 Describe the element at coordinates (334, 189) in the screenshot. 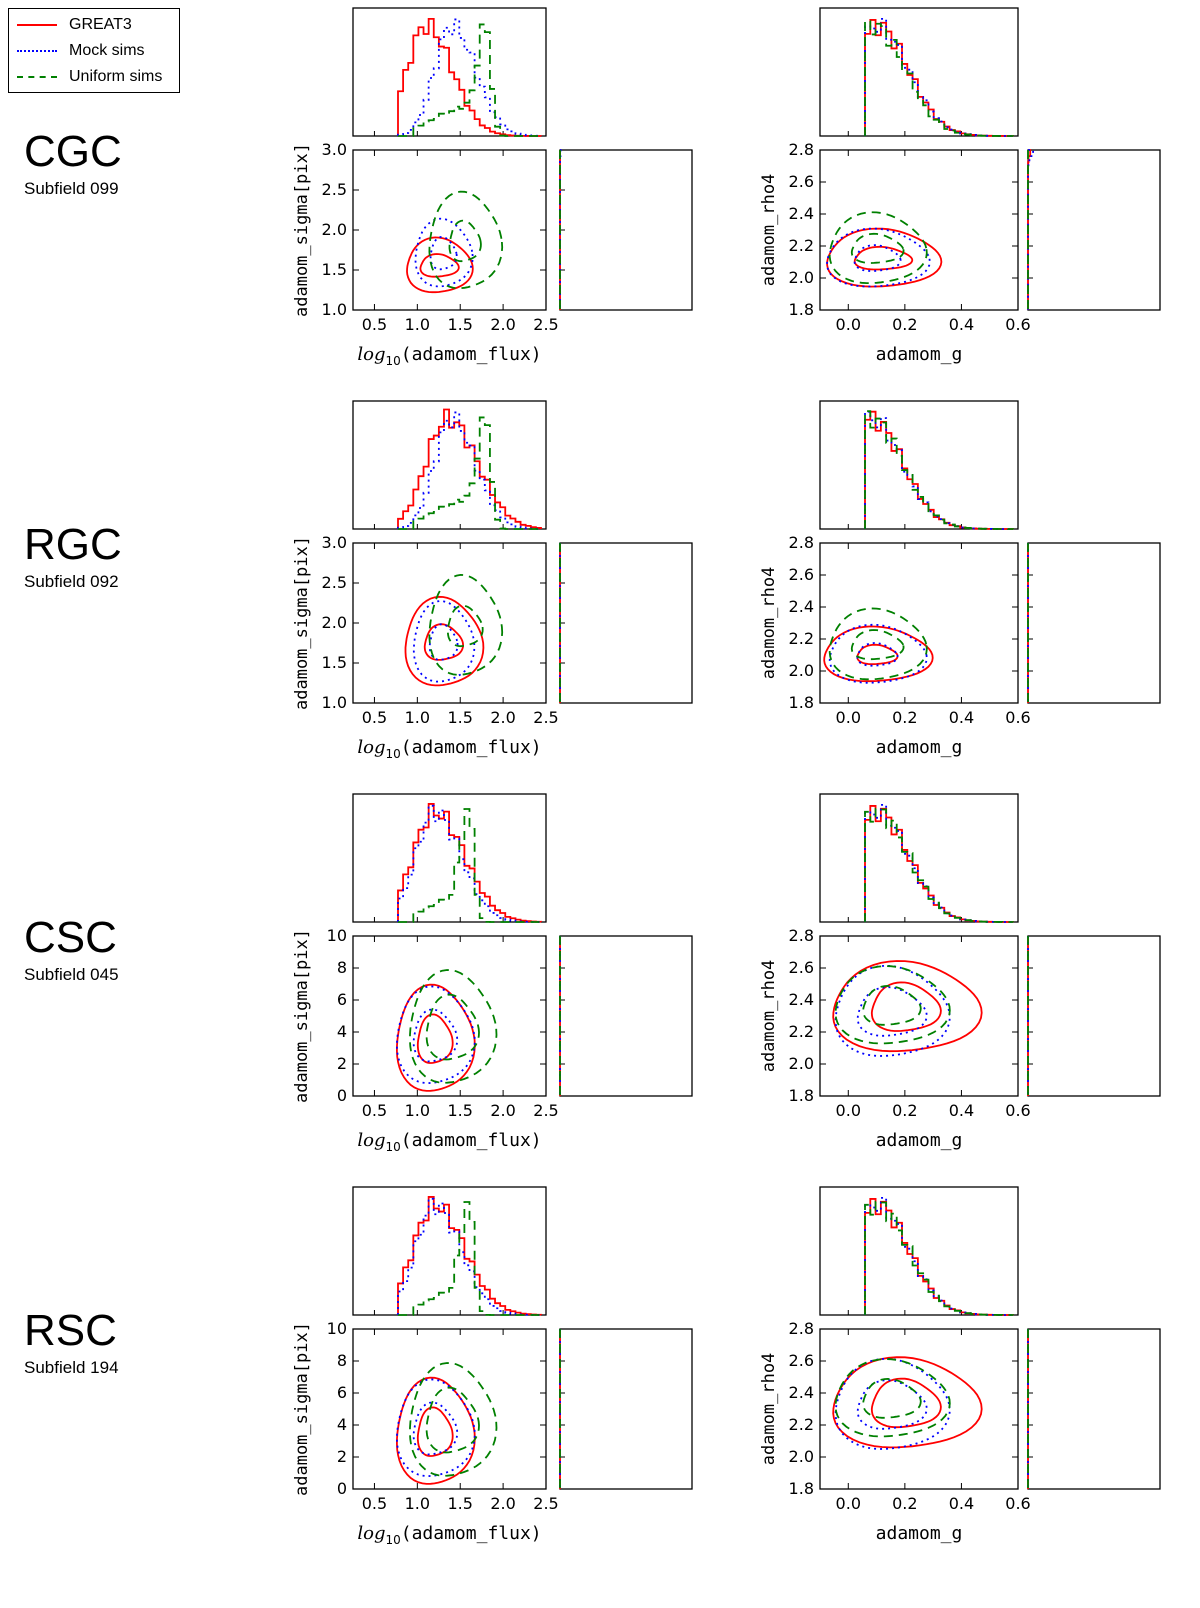

I see `y-tick-label: 2.5` at that location.